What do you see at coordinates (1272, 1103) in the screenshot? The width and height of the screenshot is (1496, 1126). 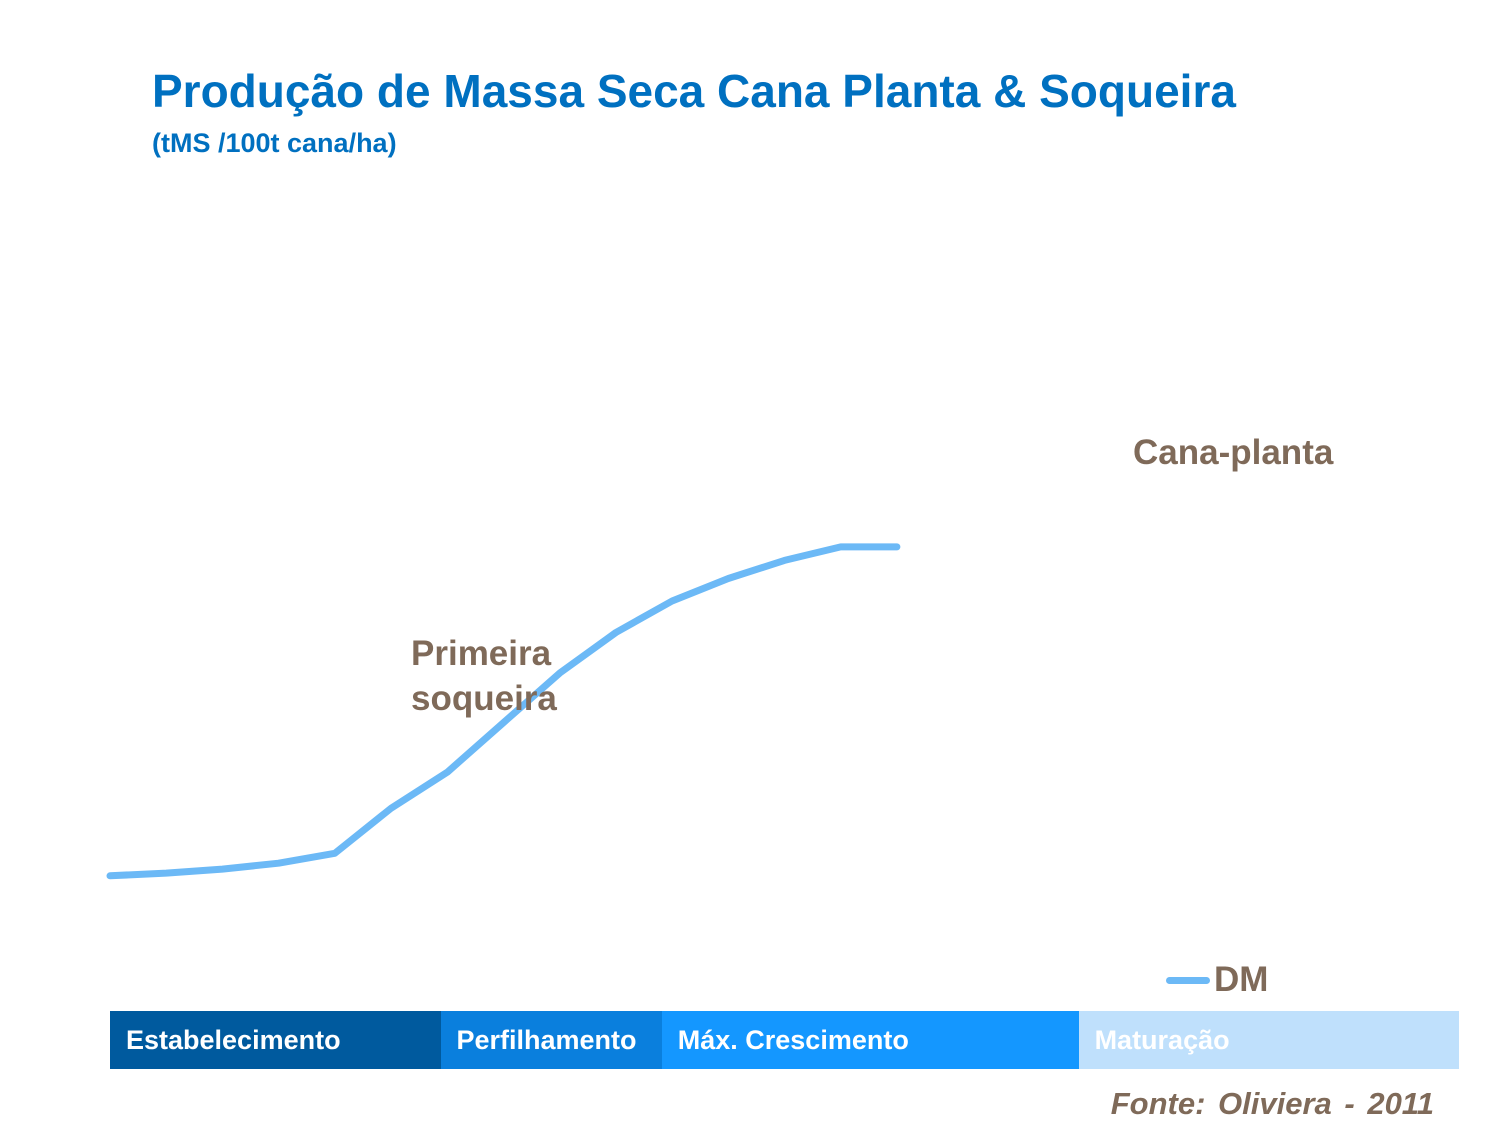 I see `source-citation: Fonte: Oliviera - 2011` at bounding box center [1272, 1103].